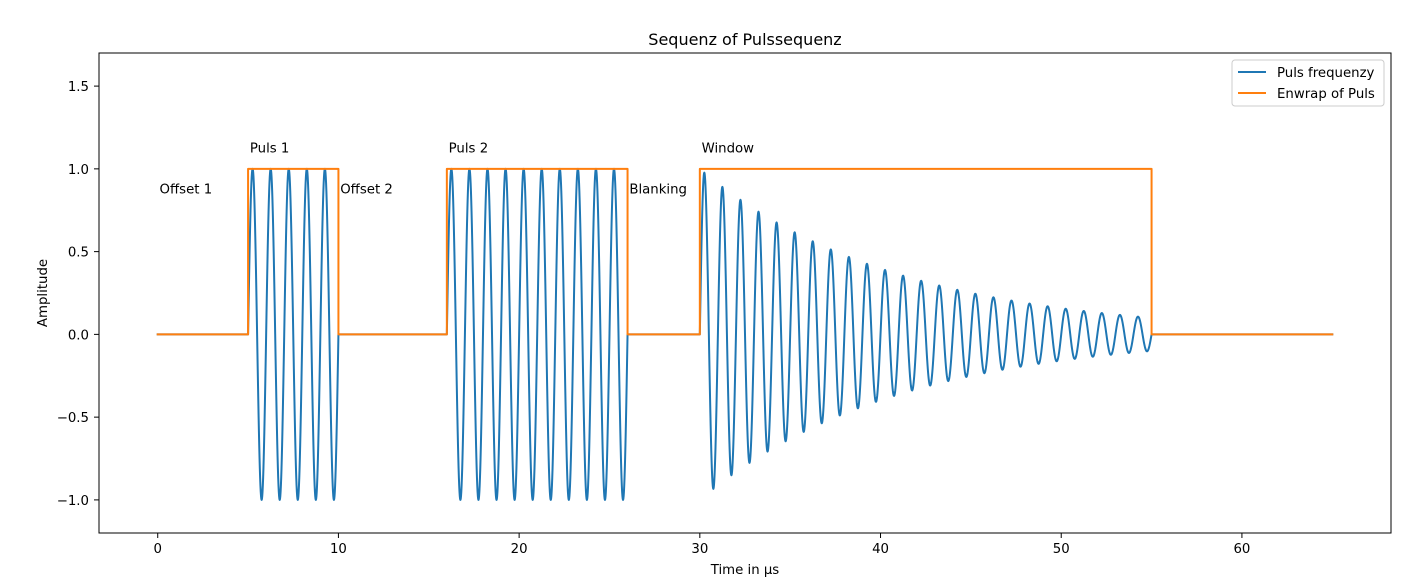 The width and height of the screenshot is (1409, 583). I want to click on y-tick-label: −0.5, so click(73, 418).